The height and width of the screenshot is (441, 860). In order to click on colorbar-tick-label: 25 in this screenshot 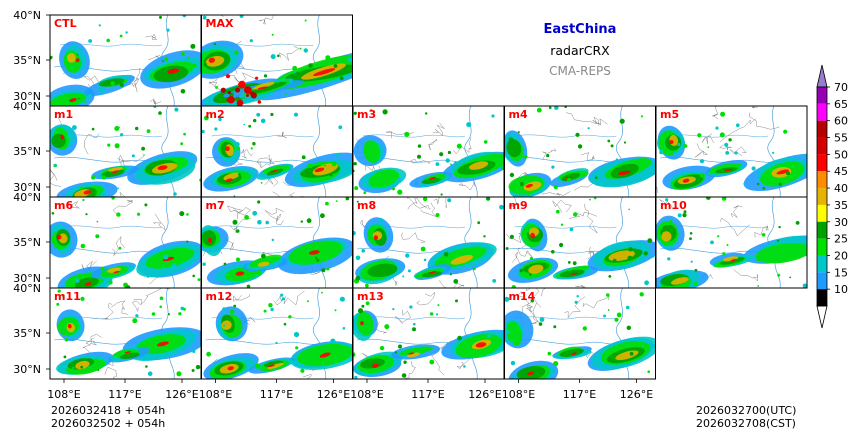, I will do `click(841, 239)`.